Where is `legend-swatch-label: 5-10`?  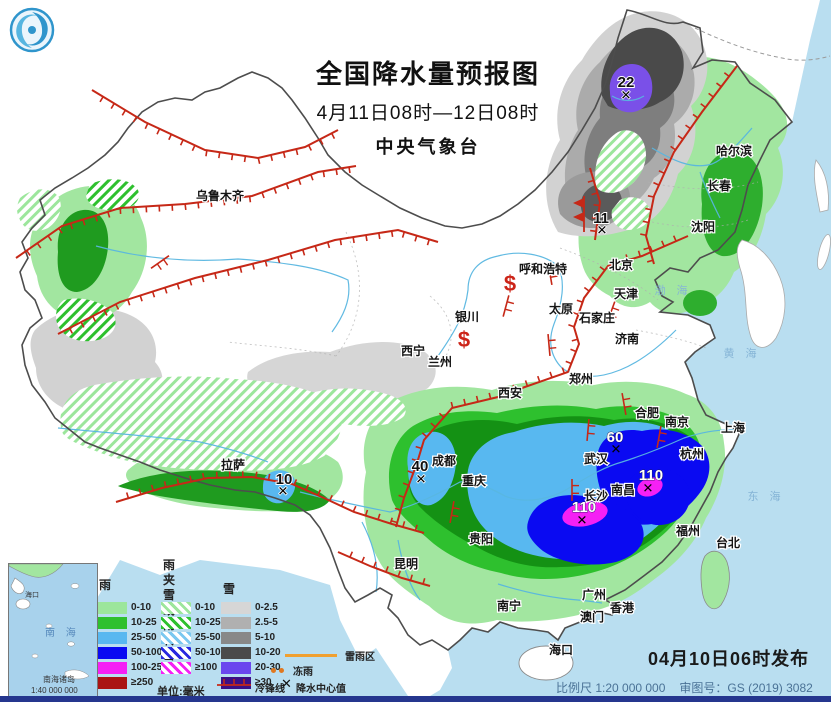 legend-swatch-label: 5-10 is located at coordinates (265, 637).